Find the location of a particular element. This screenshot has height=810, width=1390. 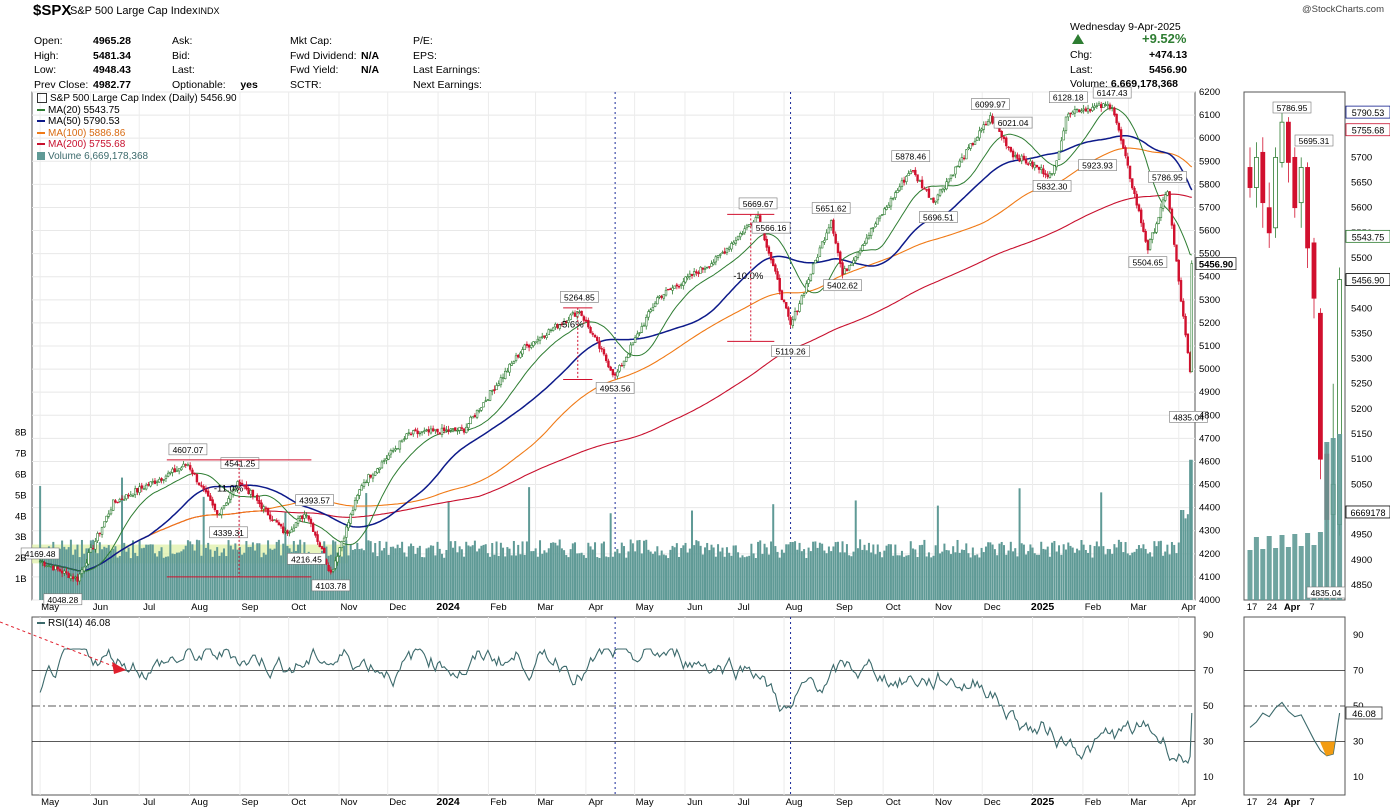

zoom-candle-body is located at coordinates (1250, 177).